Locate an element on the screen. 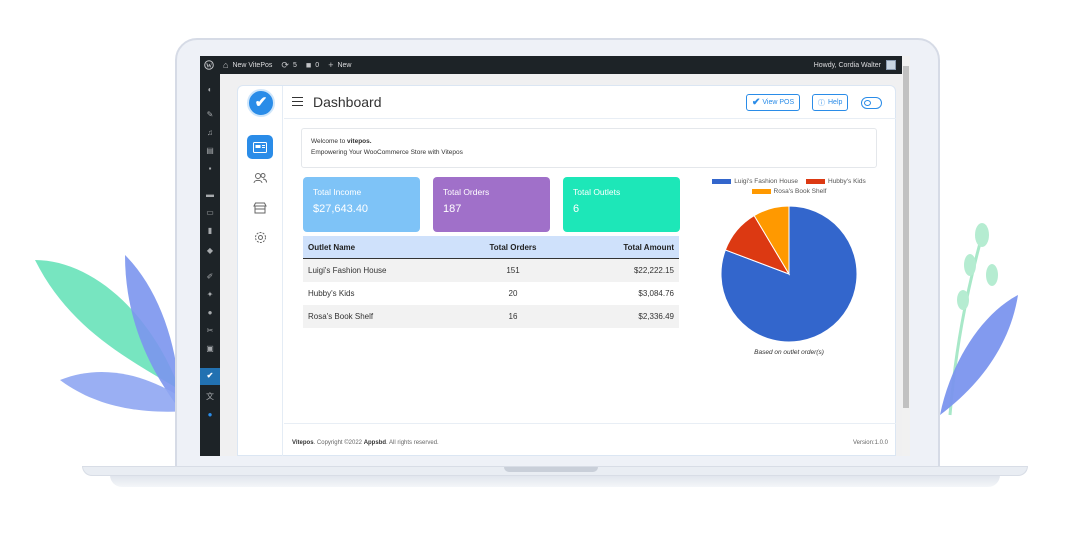 Image resolution: width=1080 pixels, height=558 pixels. users-icon is located at coordinates (260, 178).